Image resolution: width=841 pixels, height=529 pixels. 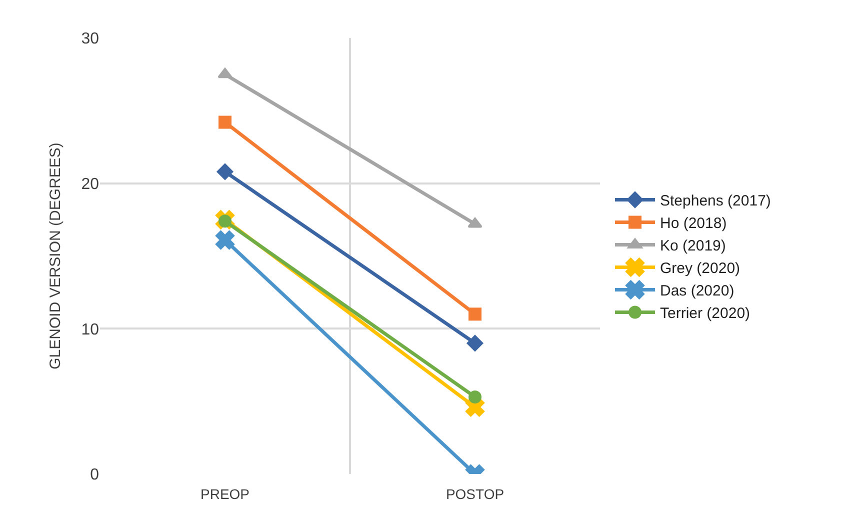 What do you see at coordinates (90, 39) in the screenshot?
I see `y-tick-label: 30` at bounding box center [90, 39].